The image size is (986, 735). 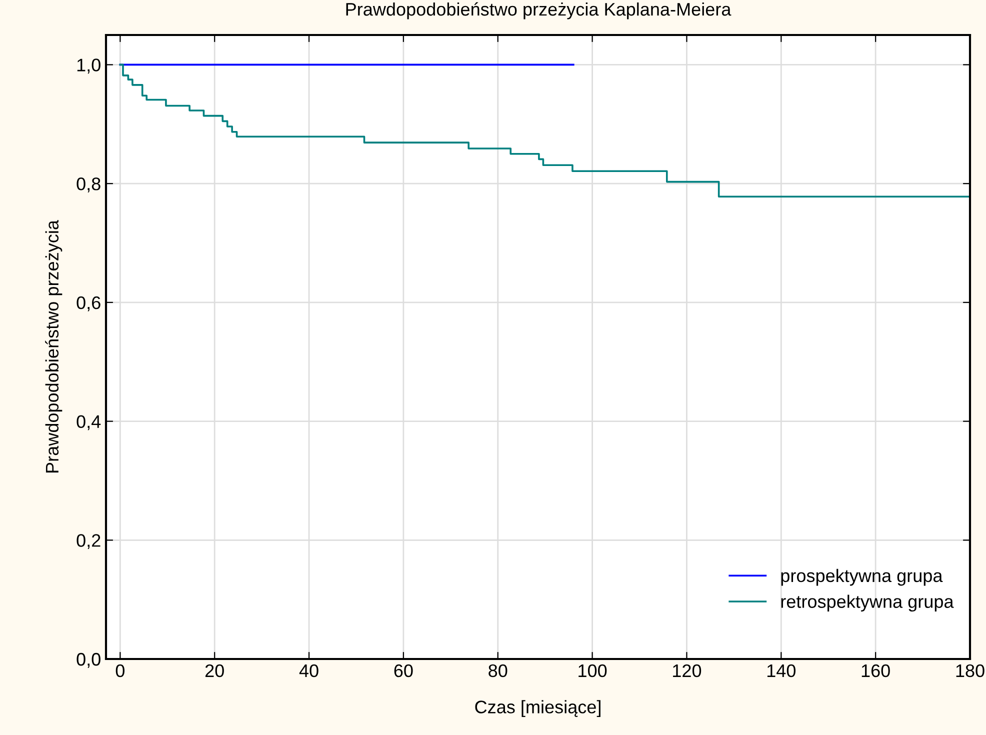 What do you see at coordinates (88, 422) in the screenshot?
I see `y-tick-label: 0,4` at bounding box center [88, 422].